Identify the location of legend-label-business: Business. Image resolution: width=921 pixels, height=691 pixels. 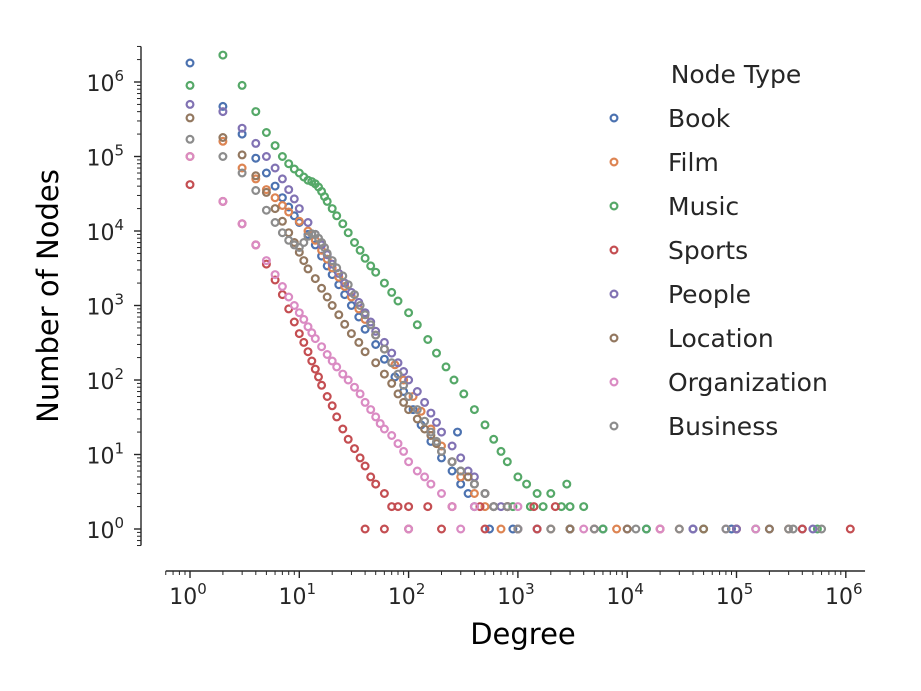
(723, 426).